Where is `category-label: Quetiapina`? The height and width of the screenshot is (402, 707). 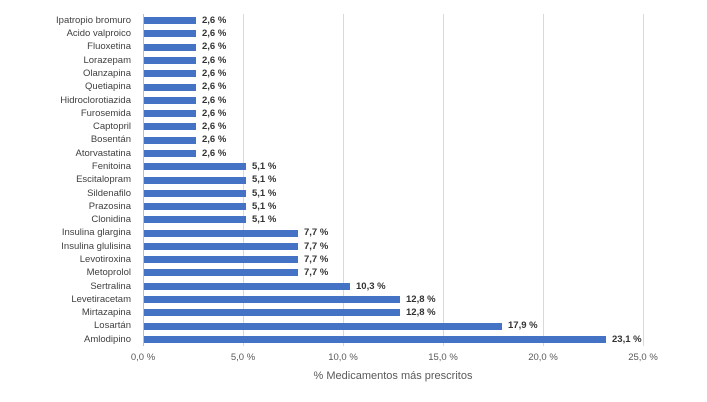 category-label: Quetiapina is located at coordinates (108, 87).